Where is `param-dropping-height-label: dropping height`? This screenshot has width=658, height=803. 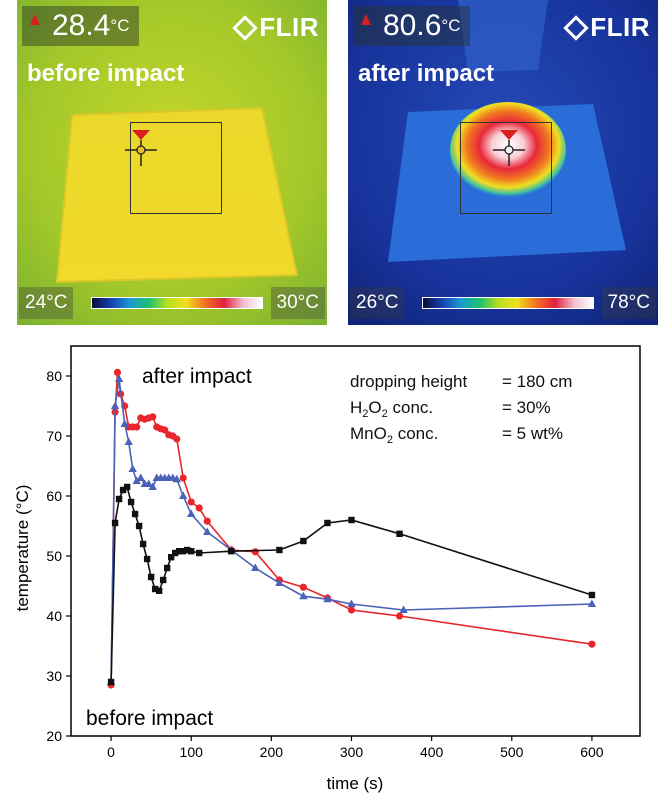
param-dropping-height-label: dropping height is located at coordinates (408, 381).